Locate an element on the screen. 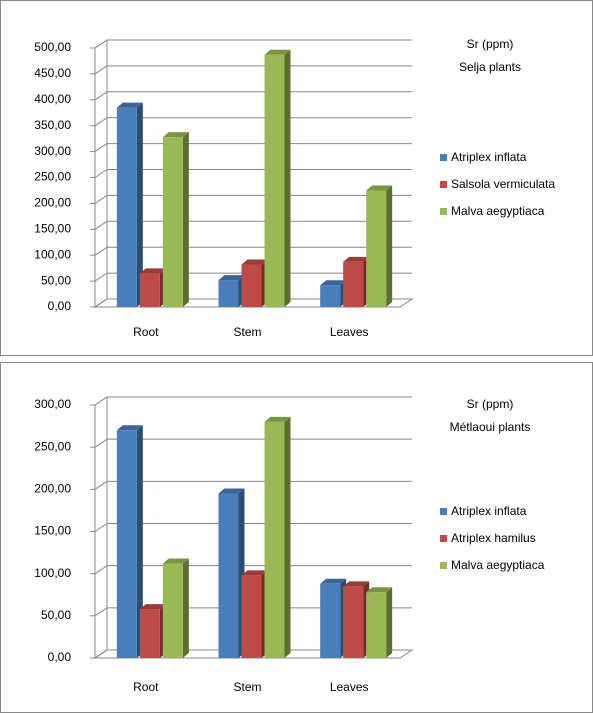  x-tick-label: Root is located at coordinates (146, 332).